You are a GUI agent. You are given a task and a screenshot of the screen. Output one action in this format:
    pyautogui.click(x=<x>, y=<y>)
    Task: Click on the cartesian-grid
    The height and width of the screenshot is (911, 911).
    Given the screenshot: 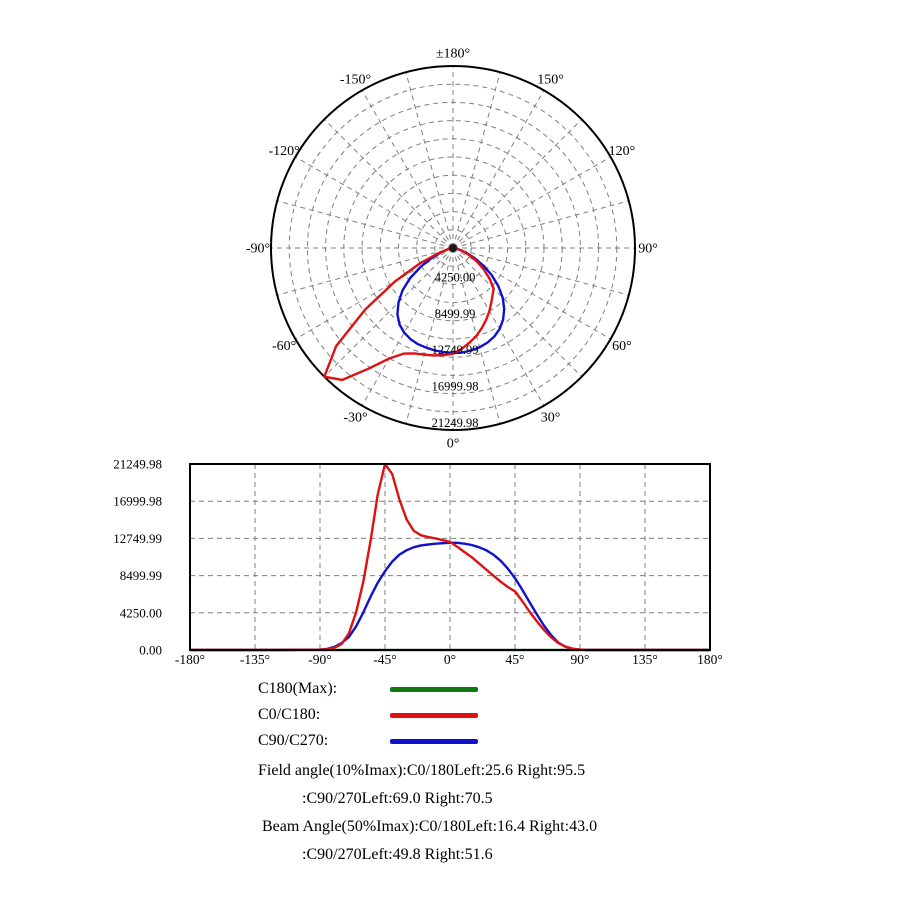 What is the action you would take?
    pyautogui.click(x=450, y=557)
    